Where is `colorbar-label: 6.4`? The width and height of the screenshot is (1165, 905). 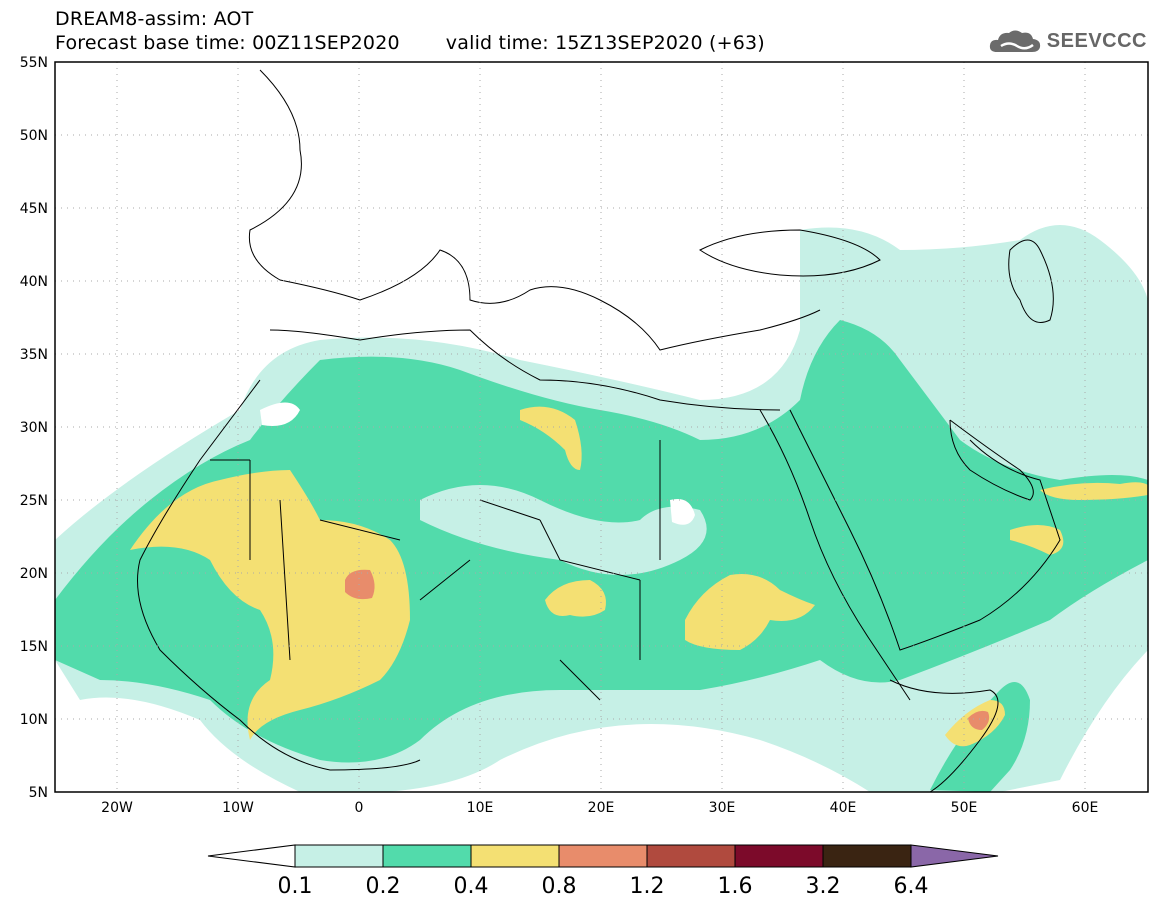
colorbar-label: 6.4 is located at coordinates (911, 886).